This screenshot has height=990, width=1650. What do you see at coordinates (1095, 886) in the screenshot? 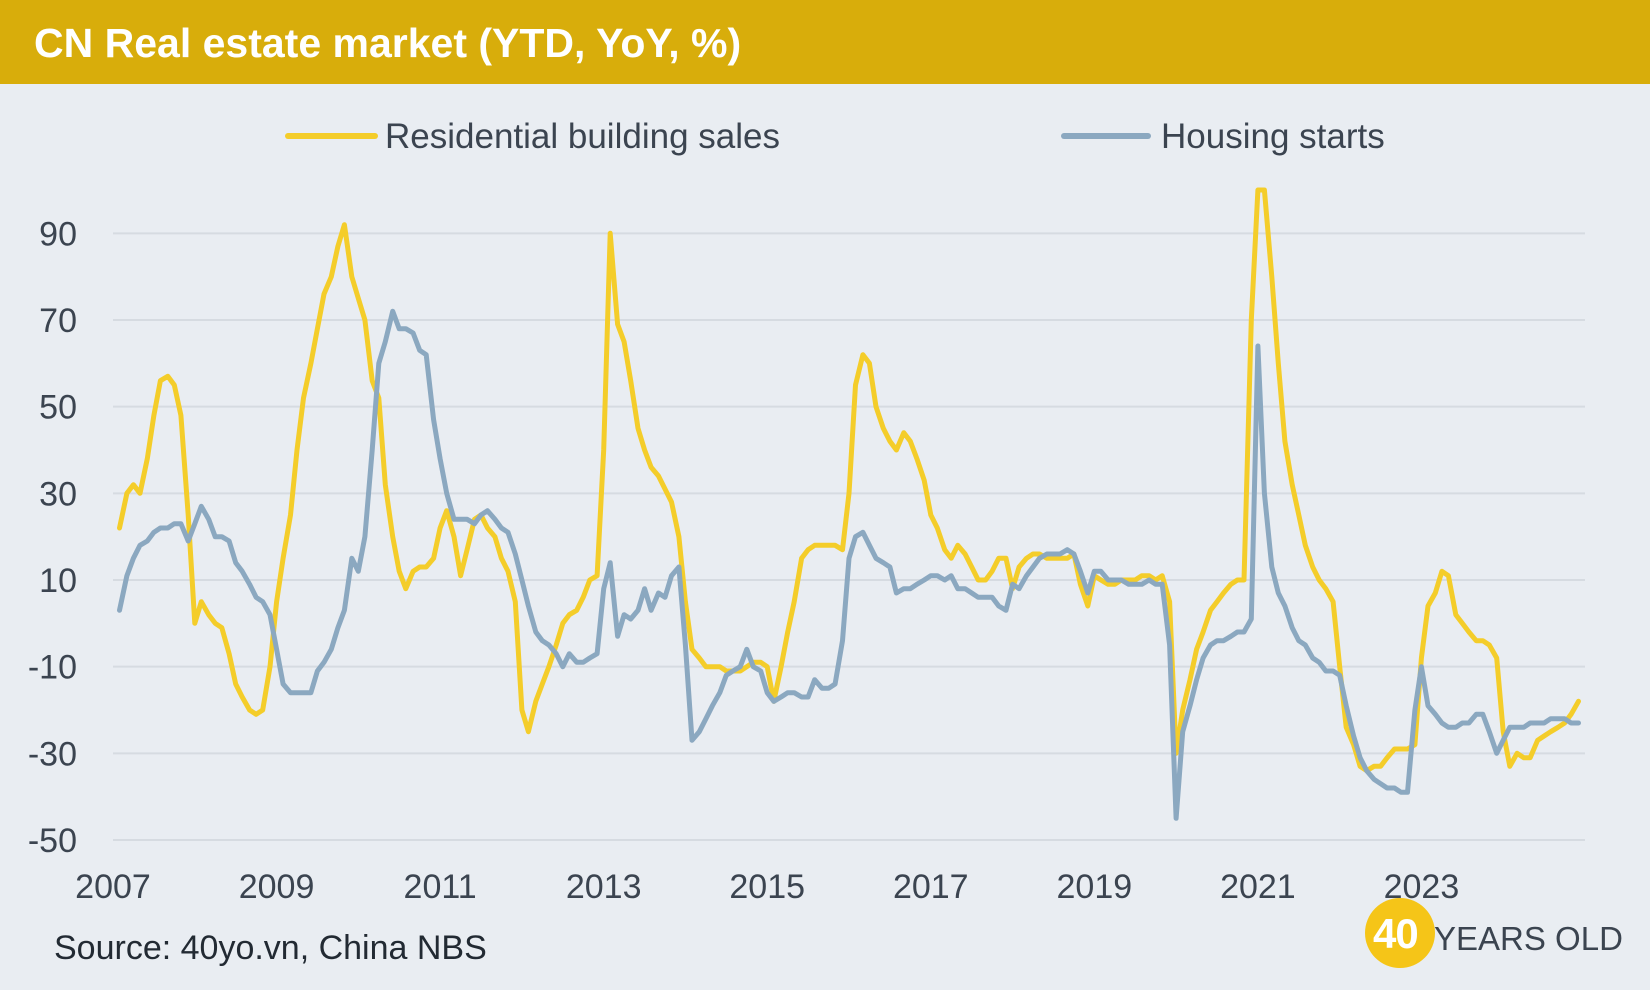
I see `x-tick-label: 2019` at bounding box center [1095, 886].